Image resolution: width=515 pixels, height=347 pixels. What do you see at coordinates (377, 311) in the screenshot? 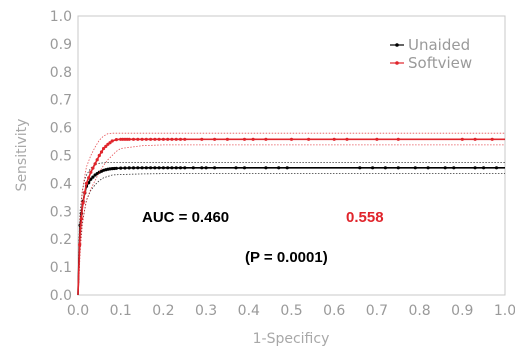
I see `x-tick-label: 0.7` at bounding box center [377, 311].